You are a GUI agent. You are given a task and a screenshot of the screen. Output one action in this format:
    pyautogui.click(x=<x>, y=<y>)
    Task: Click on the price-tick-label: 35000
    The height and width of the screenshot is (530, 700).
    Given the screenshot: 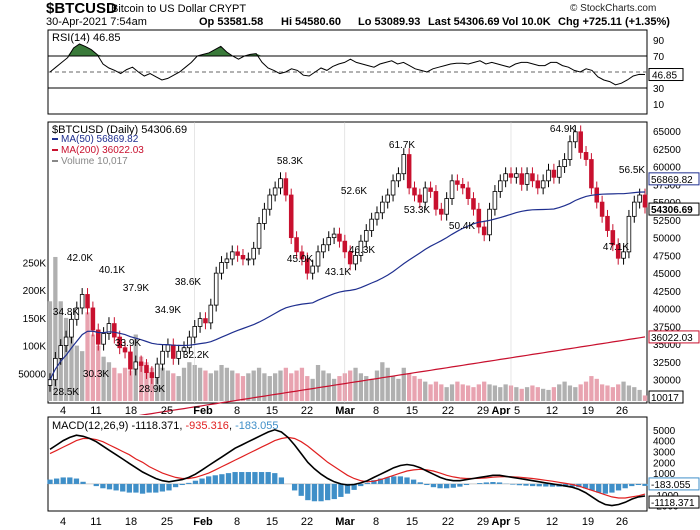 What is the action you would take?
    pyautogui.click(x=667, y=345)
    